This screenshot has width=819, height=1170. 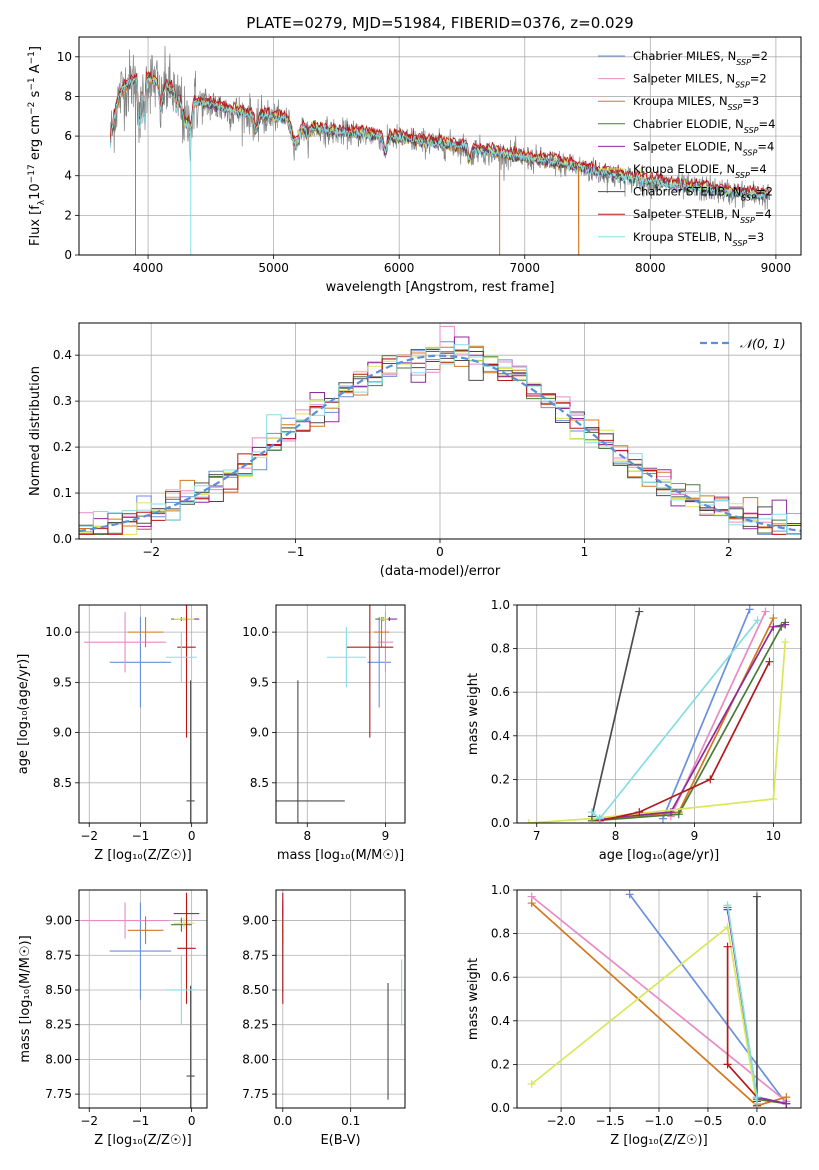 I want to click on y-tick-label: 4, so click(x=68, y=176).